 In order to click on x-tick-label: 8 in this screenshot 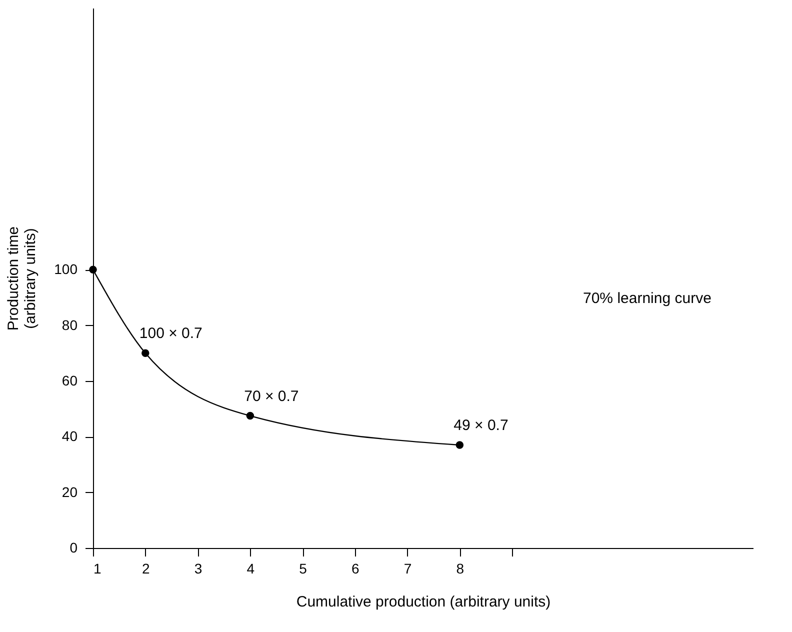, I will do `click(460, 568)`.